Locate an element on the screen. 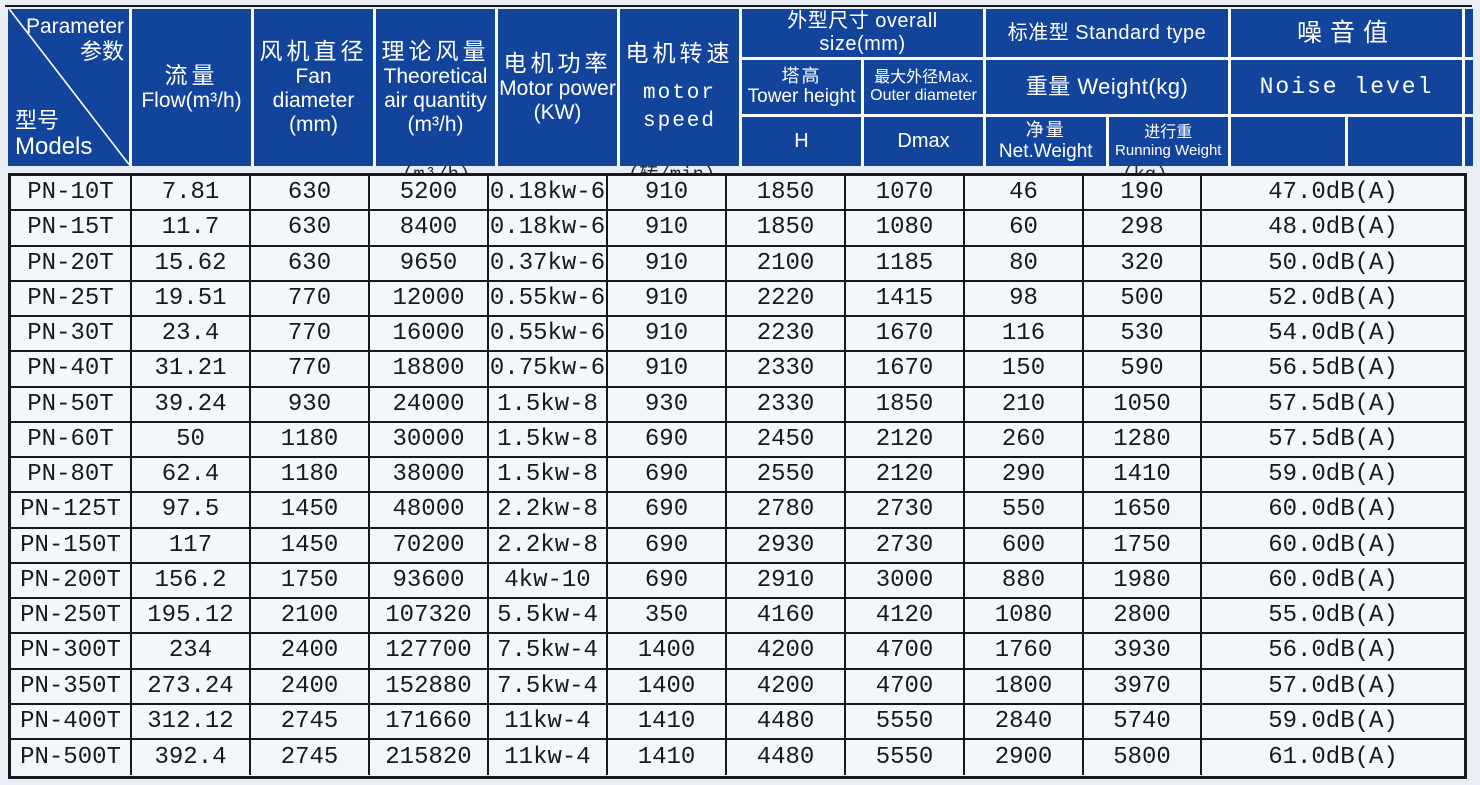 The image size is (1480, 785). cell-flow: 15.62 is located at coordinates (191, 264).